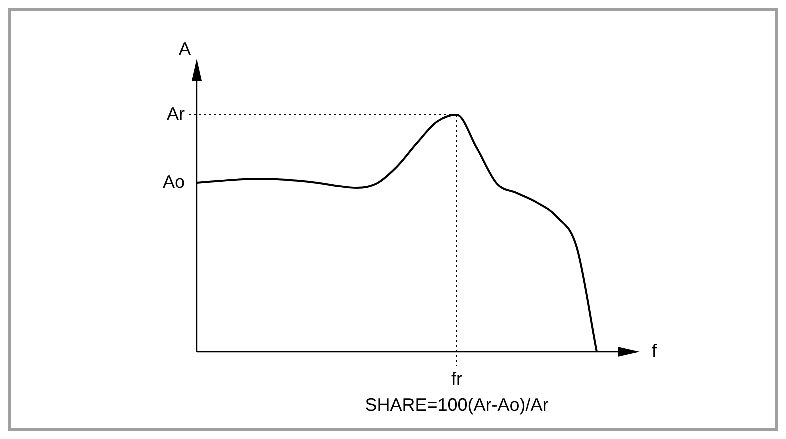 Image resolution: width=786 pixels, height=439 pixels. What do you see at coordinates (184, 48) in the screenshot?
I see `y-axis-title: A` at bounding box center [184, 48].